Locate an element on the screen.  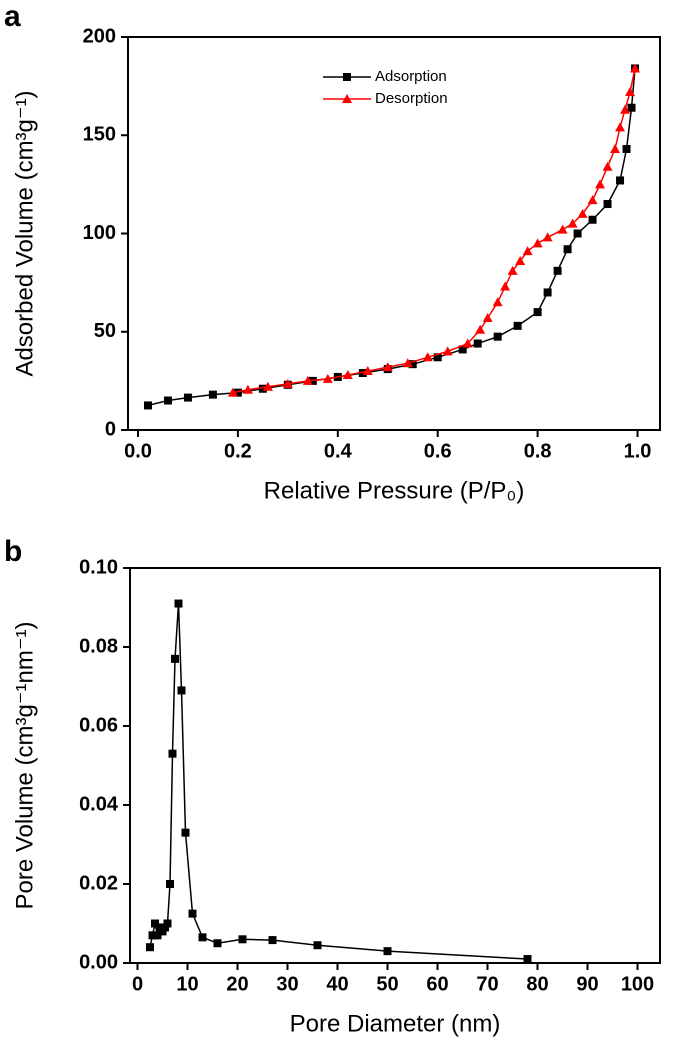
y-tick-label: 0.08 is located at coordinates (98, 646).